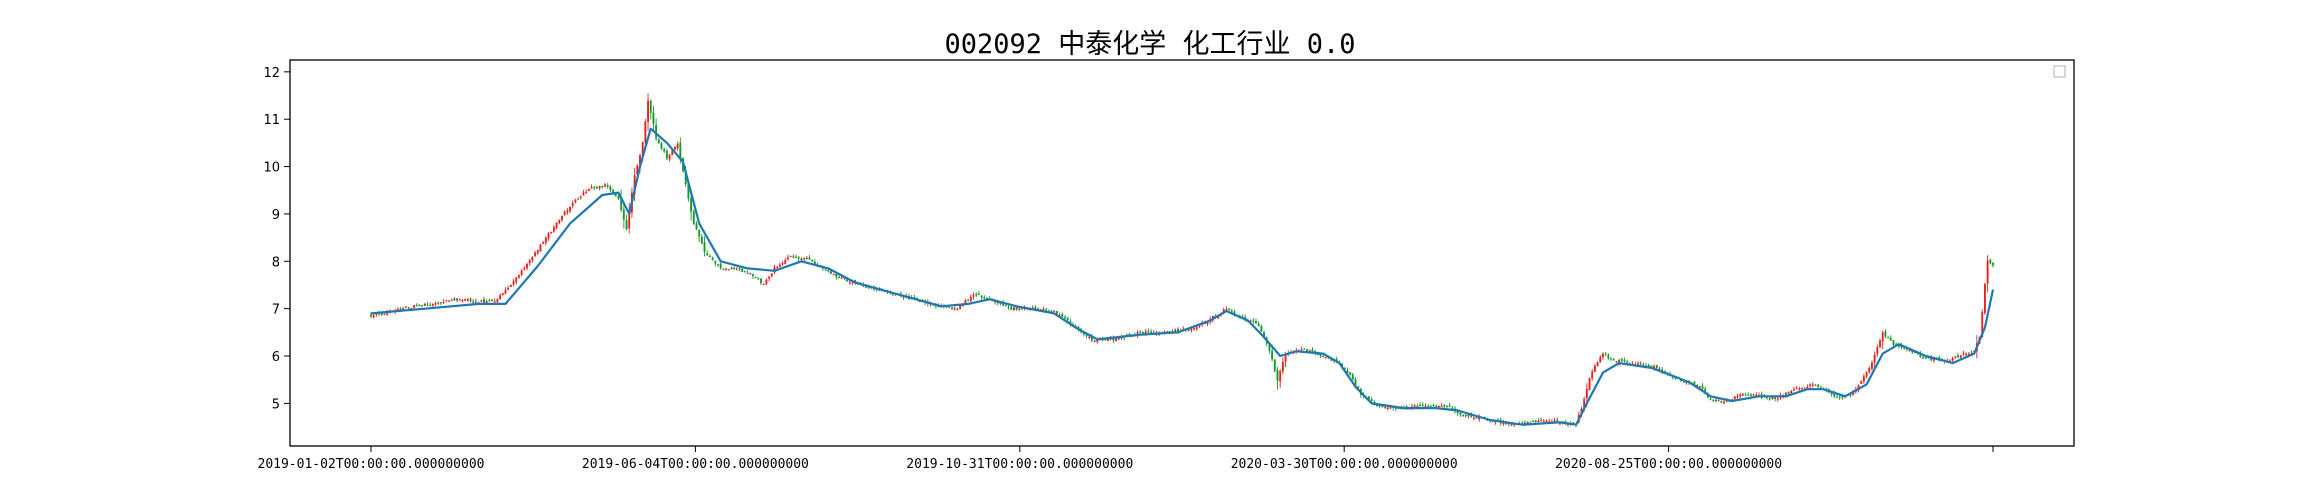 The height and width of the screenshot is (500, 2300). Describe the element at coordinates (276, 357) in the screenshot. I see `y-tick-label: 6` at that location.